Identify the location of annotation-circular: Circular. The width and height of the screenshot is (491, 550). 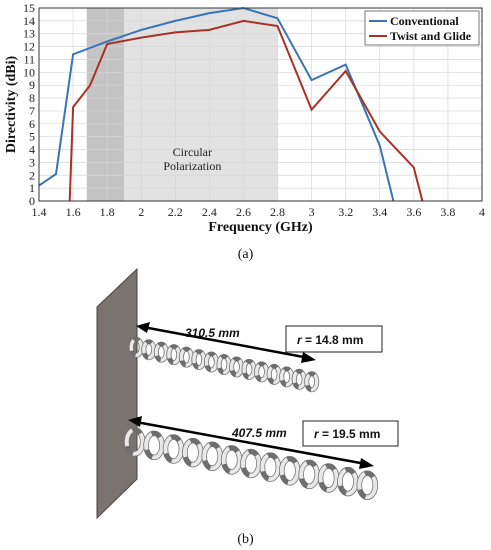
(192, 152).